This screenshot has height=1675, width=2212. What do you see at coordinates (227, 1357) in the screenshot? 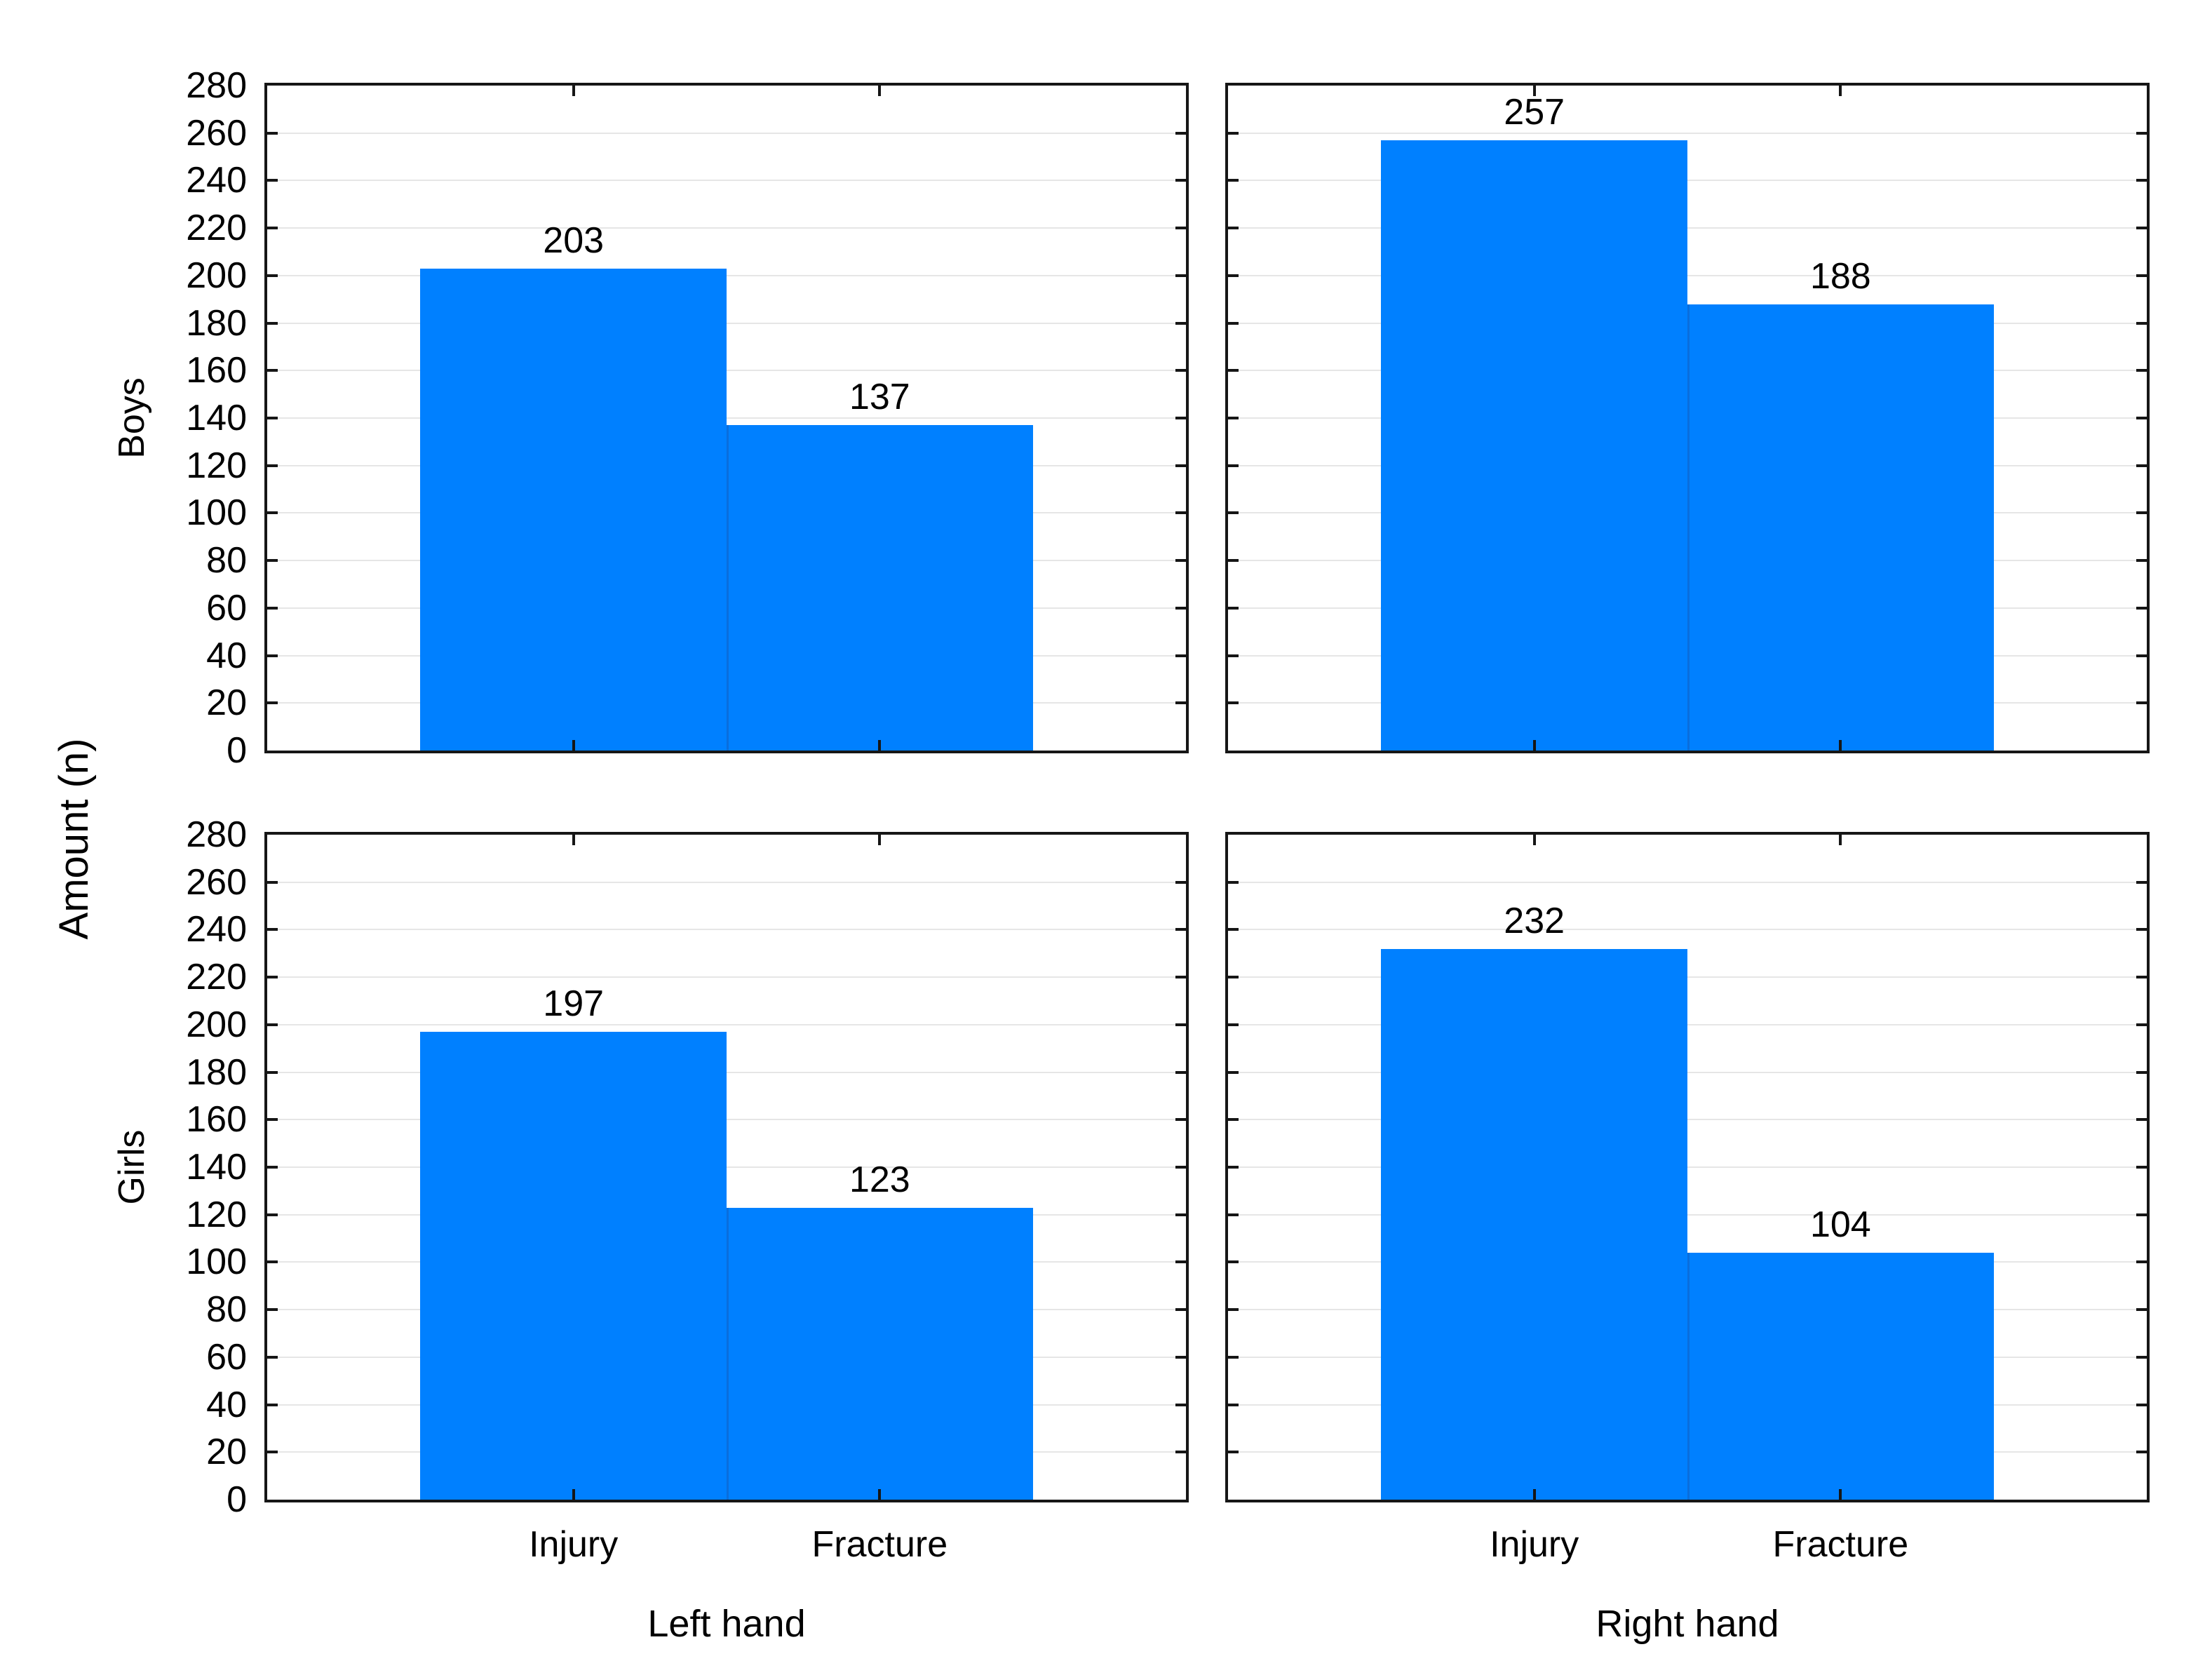
I see `y-tick-label: 60` at bounding box center [227, 1357].